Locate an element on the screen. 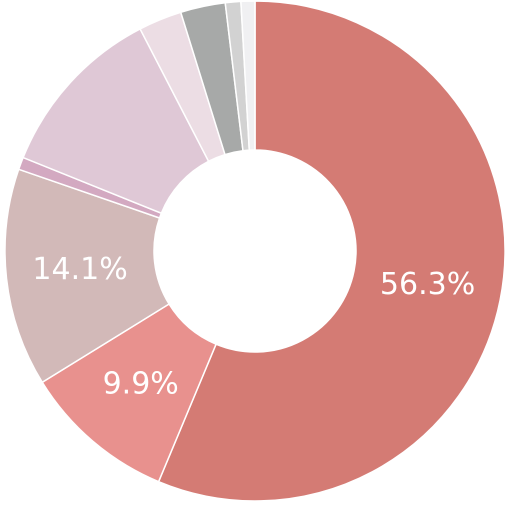 The height and width of the screenshot is (525, 510). data-label: 9.9% is located at coordinates (141, 383).